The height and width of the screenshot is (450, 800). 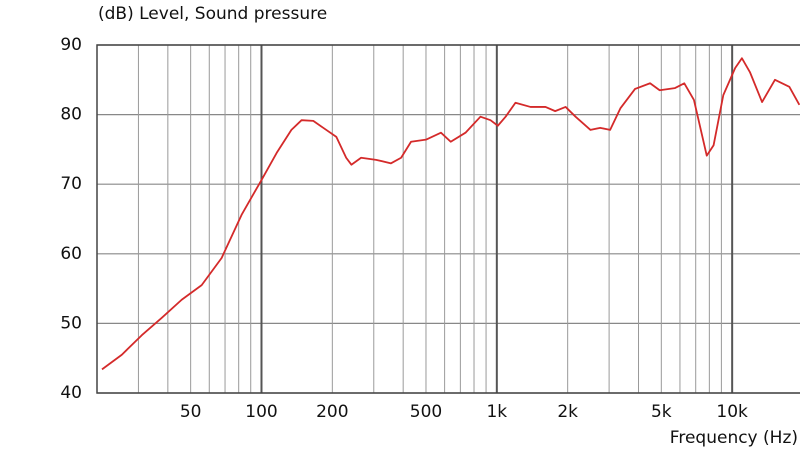 What do you see at coordinates (71, 254) in the screenshot?
I see `y-tick-label: 60` at bounding box center [71, 254].